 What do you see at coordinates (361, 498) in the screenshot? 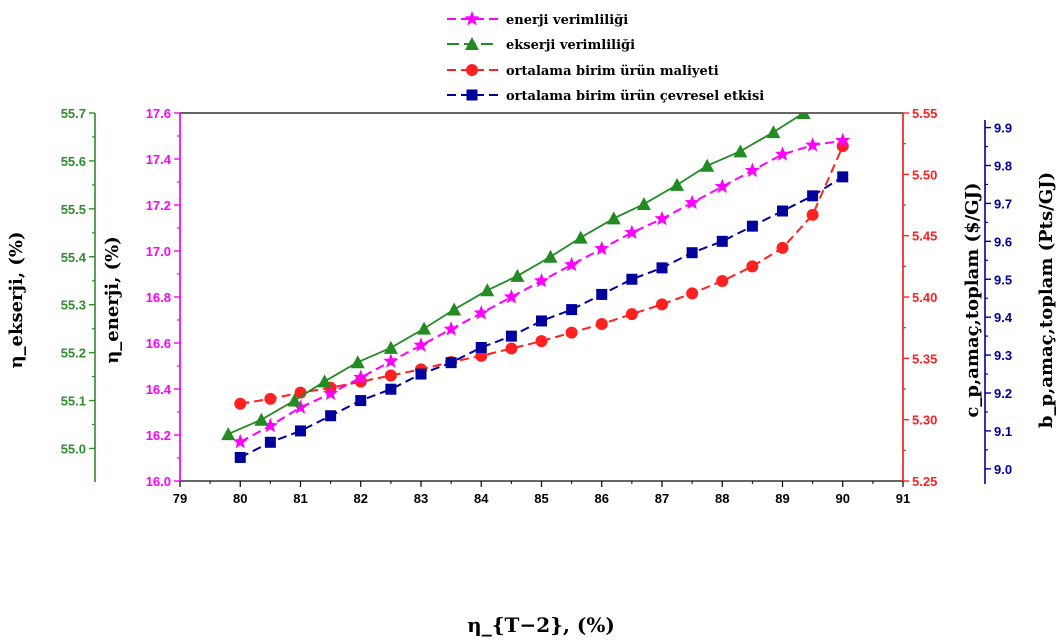
I see `x-tick-label: 82` at bounding box center [361, 498].